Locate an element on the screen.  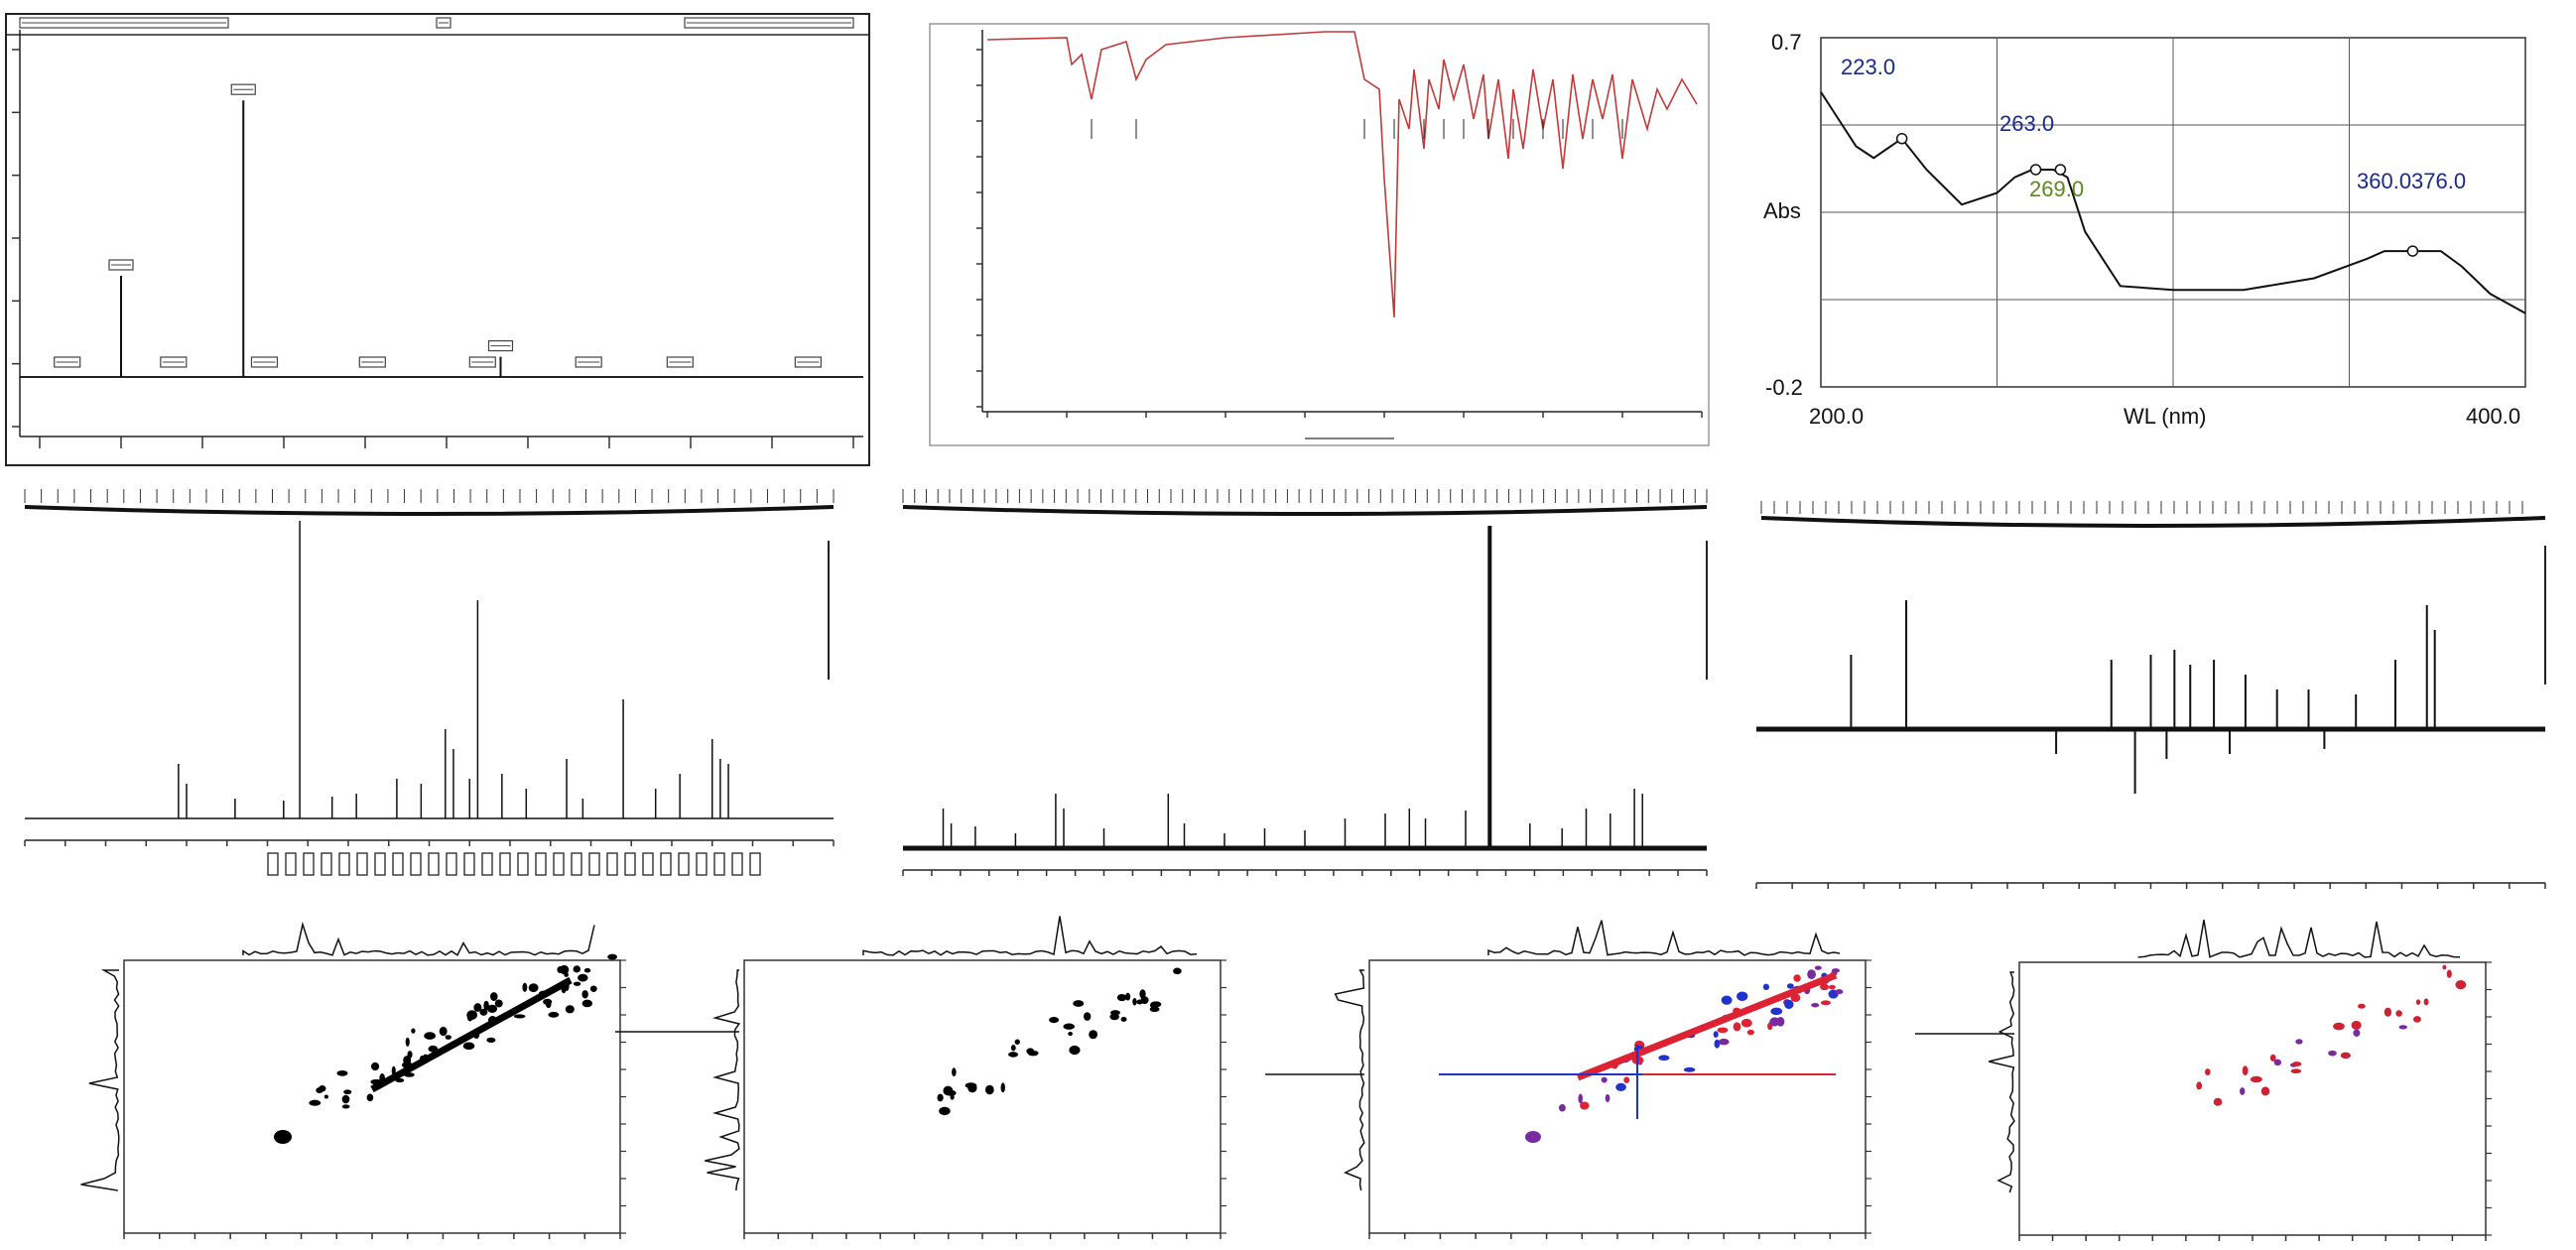
13c-nmr-panel is located at coordinates (1310, 684).